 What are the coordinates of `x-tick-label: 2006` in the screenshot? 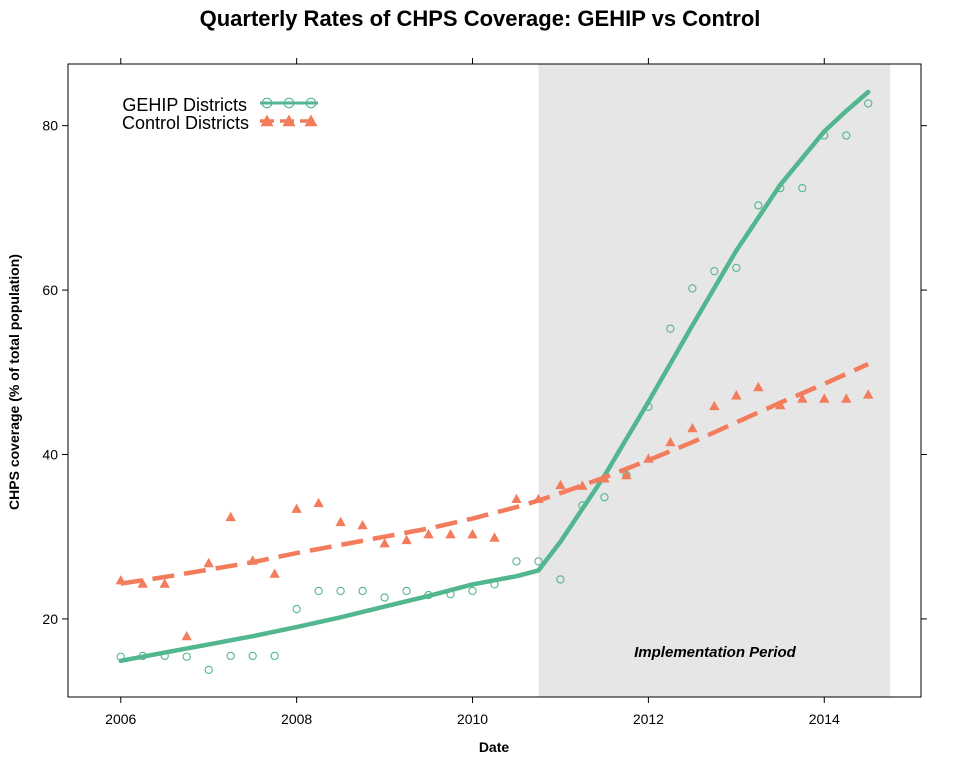 It's located at (120, 719).